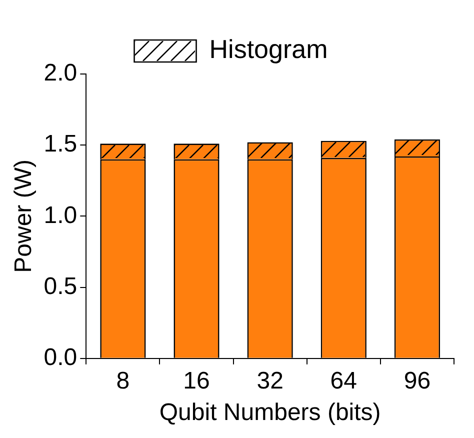 The width and height of the screenshot is (474, 438). What do you see at coordinates (270, 380) in the screenshot?
I see `x-tick-label: 32` at bounding box center [270, 380].